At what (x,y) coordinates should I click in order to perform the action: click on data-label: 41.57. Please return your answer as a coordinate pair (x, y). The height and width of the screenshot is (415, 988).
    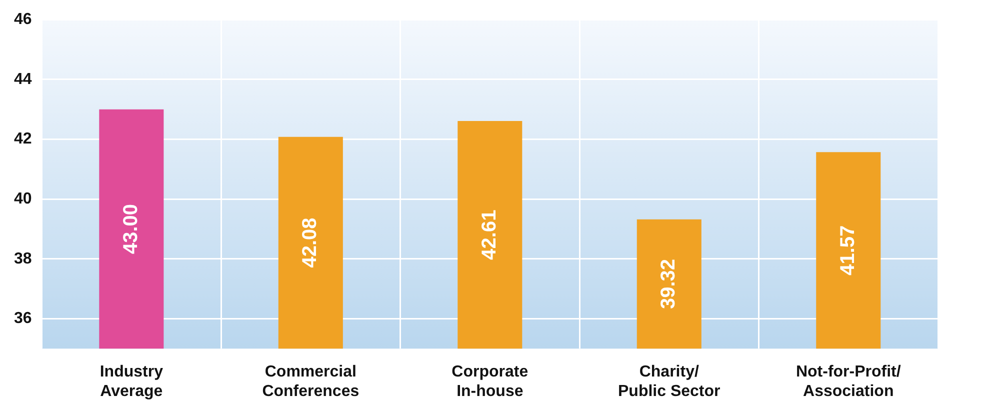
    Looking at the image, I should click on (847, 250).